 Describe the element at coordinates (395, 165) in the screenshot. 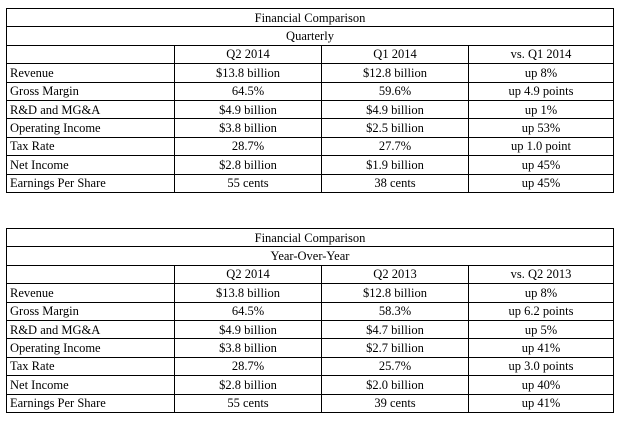

I see `cell-prior: $1.9 billion` at that location.